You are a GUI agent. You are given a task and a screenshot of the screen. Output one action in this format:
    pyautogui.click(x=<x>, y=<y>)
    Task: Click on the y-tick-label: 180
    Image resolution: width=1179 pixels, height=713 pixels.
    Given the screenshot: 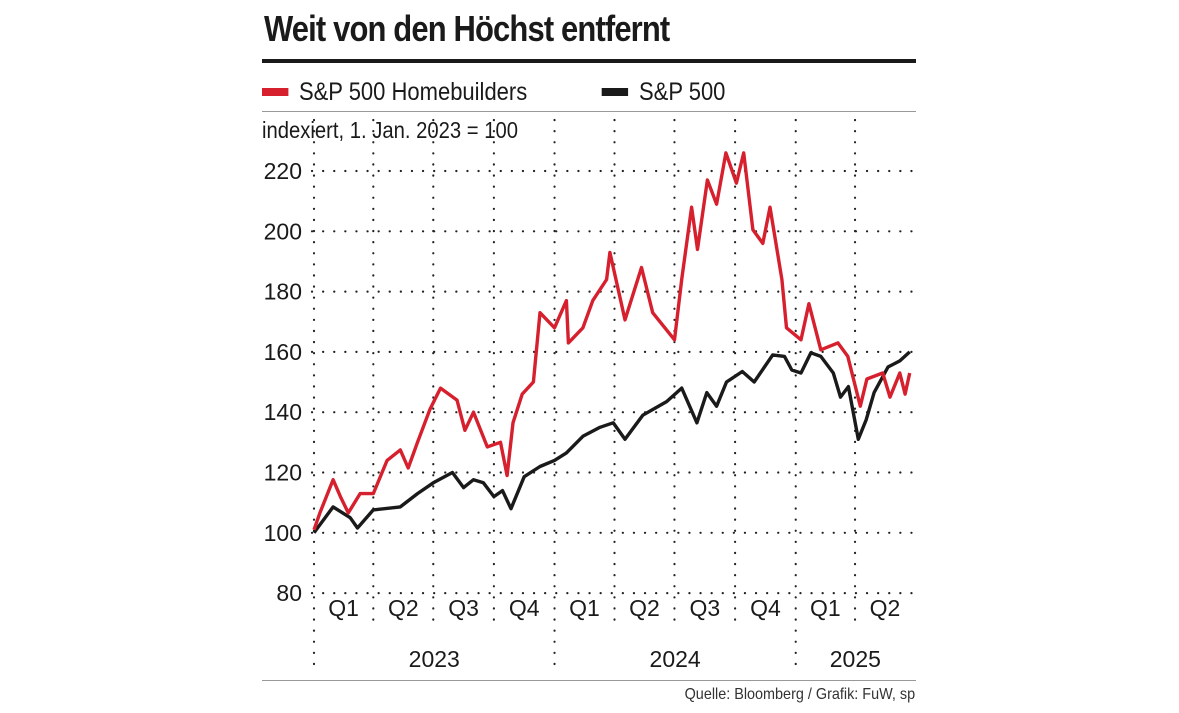 What is the action you would take?
    pyautogui.click(x=283, y=292)
    